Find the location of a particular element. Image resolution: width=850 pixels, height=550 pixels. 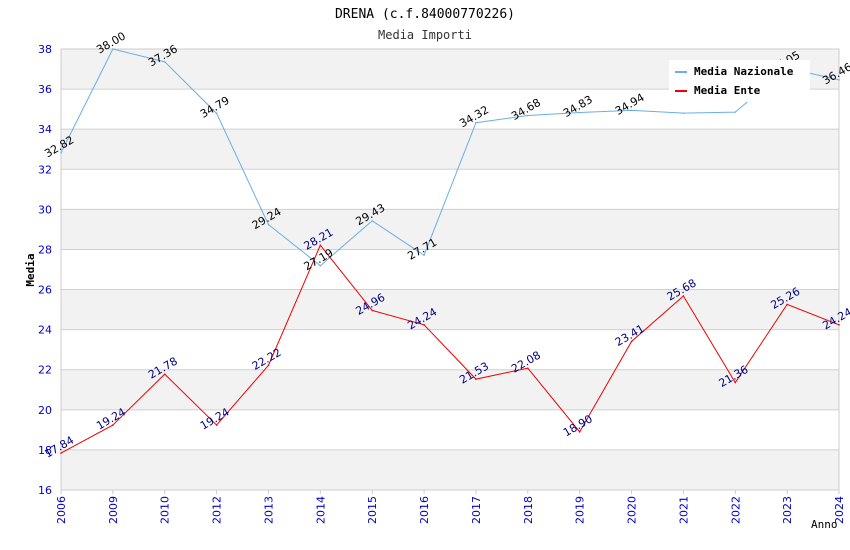

x-tick-label: 2020 is located at coordinates (632, 510).